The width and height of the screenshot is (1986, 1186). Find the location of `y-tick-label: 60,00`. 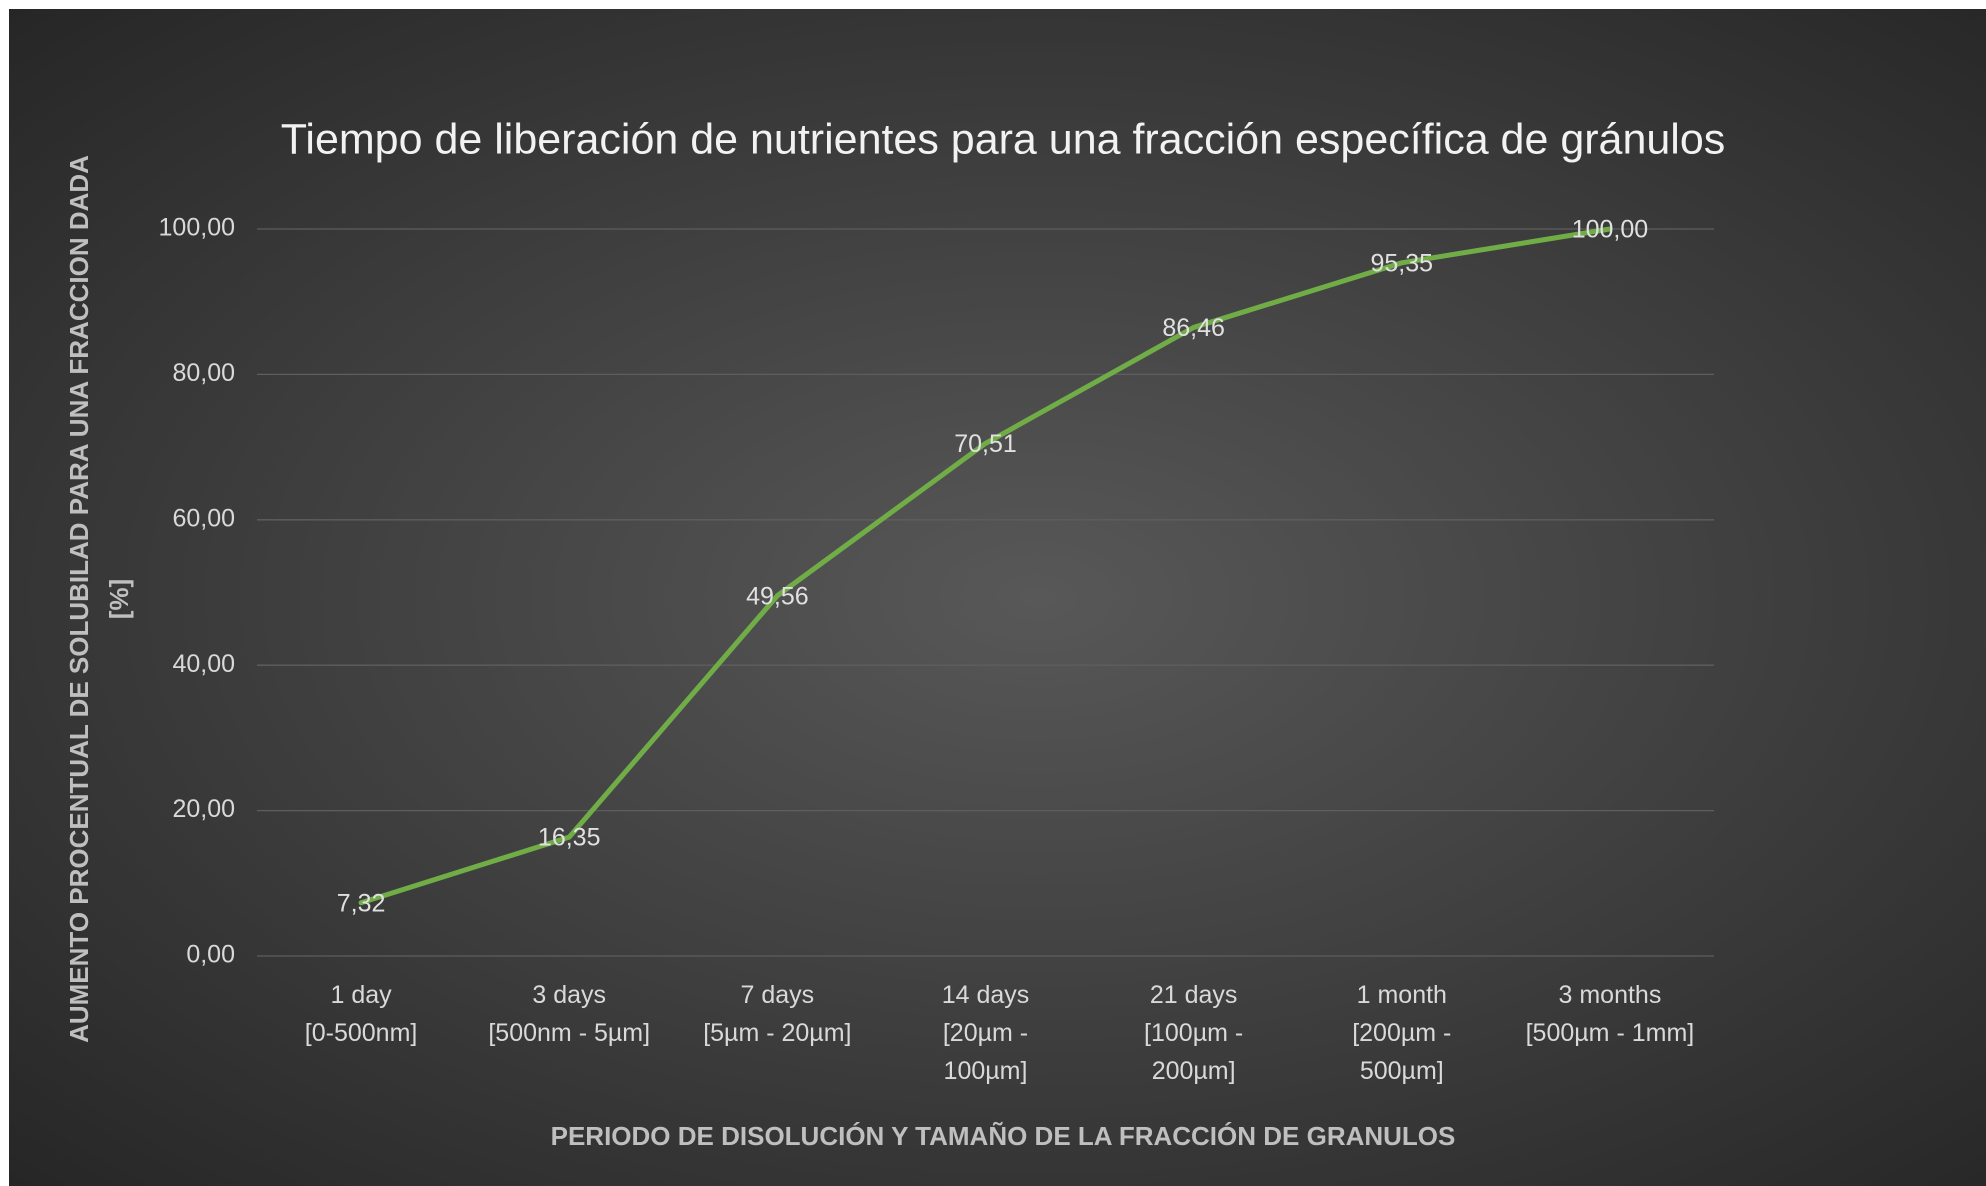

y-tick-label: 60,00 is located at coordinates (203, 518).